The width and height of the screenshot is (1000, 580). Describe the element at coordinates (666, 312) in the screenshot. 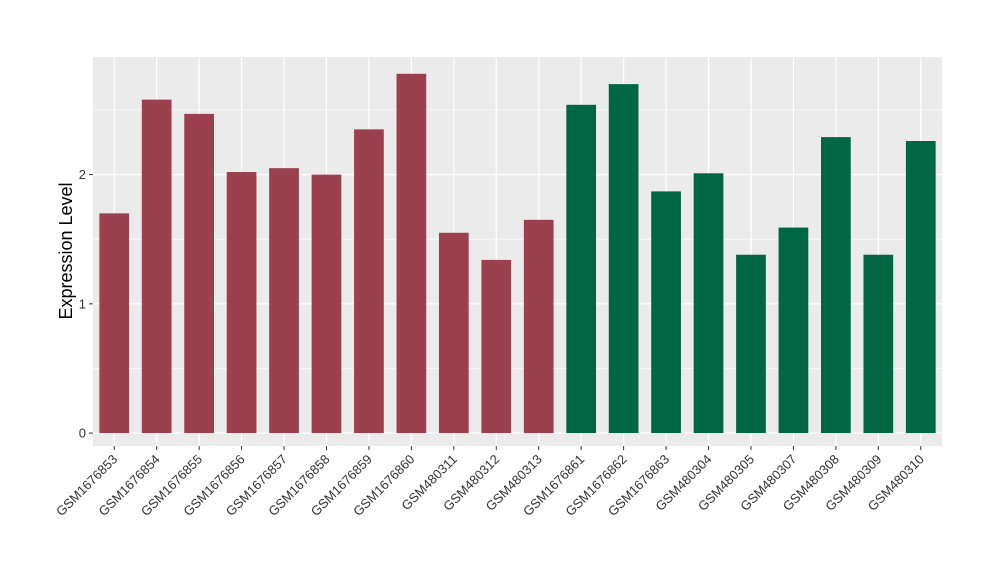

I see `bar-GSM1676863` at that location.